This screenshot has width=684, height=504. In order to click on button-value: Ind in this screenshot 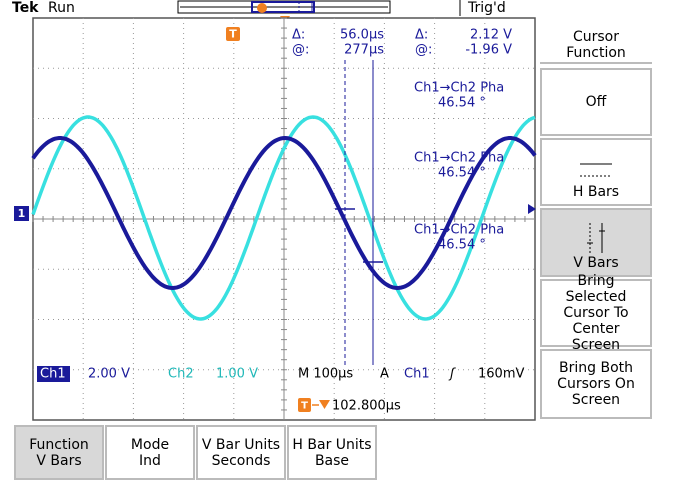, I will do `click(150, 460)`.